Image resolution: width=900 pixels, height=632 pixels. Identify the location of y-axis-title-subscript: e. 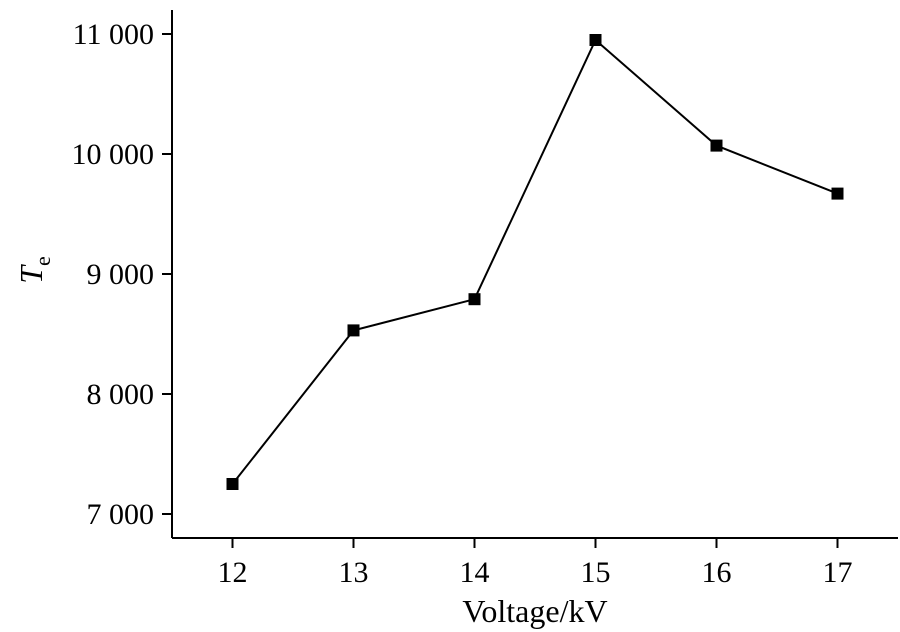
(42, 261).